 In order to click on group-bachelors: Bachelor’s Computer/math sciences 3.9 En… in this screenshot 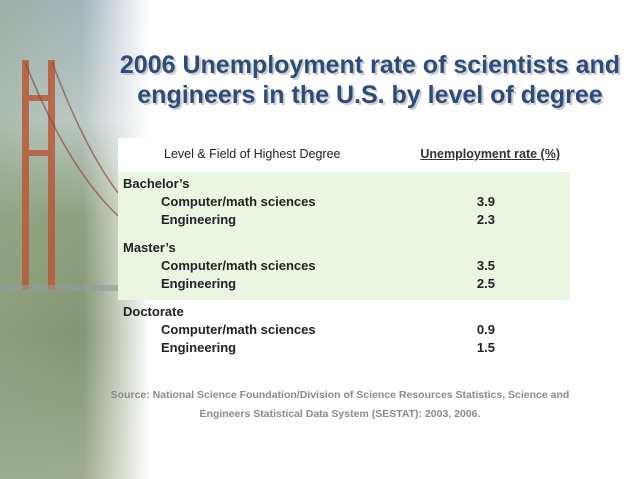, I will do `click(344, 204)`.